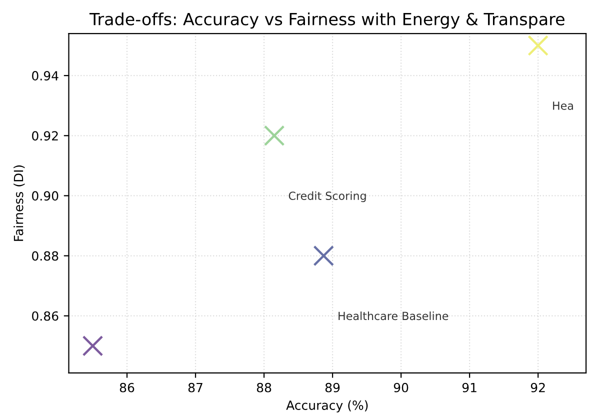 This screenshot has height=419, width=598. Describe the element at coordinates (127, 387) in the screenshot. I see `x-tick-label: 86` at that location.